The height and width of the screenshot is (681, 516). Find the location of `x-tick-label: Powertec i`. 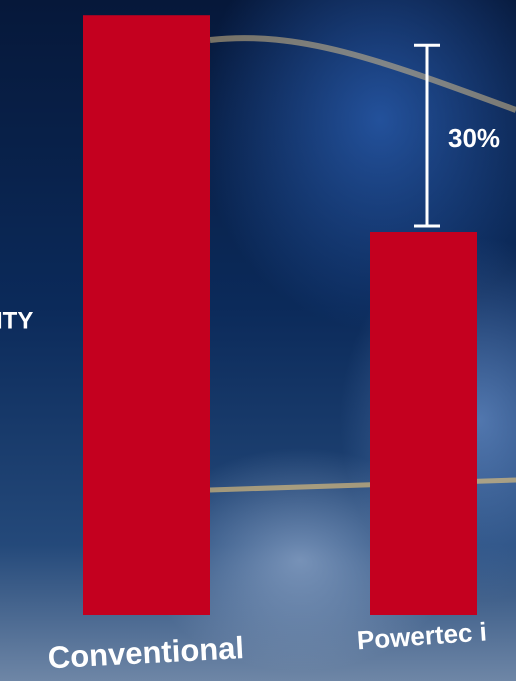

x-tick-label: Powertec i is located at coordinates (422, 635).